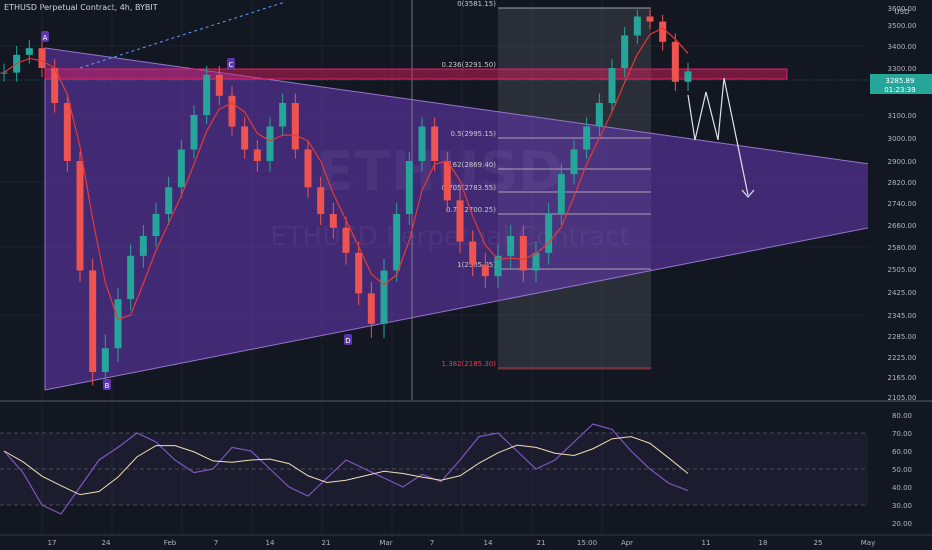 This screenshot has width=932, height=550. What do you see at coordinates (902, 162) in the screenshot?
I see `price-tick-label: 2900.00` at bounding box center [902, 162].